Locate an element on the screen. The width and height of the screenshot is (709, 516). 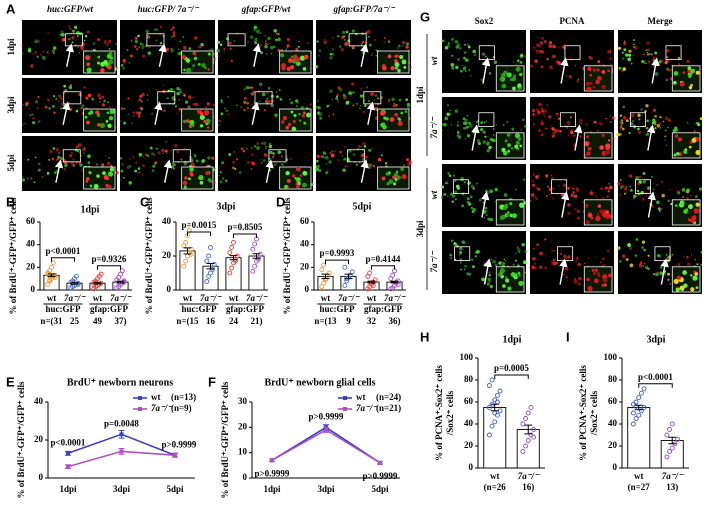
n-label: (n=27 is located at coordinates (639, 487).